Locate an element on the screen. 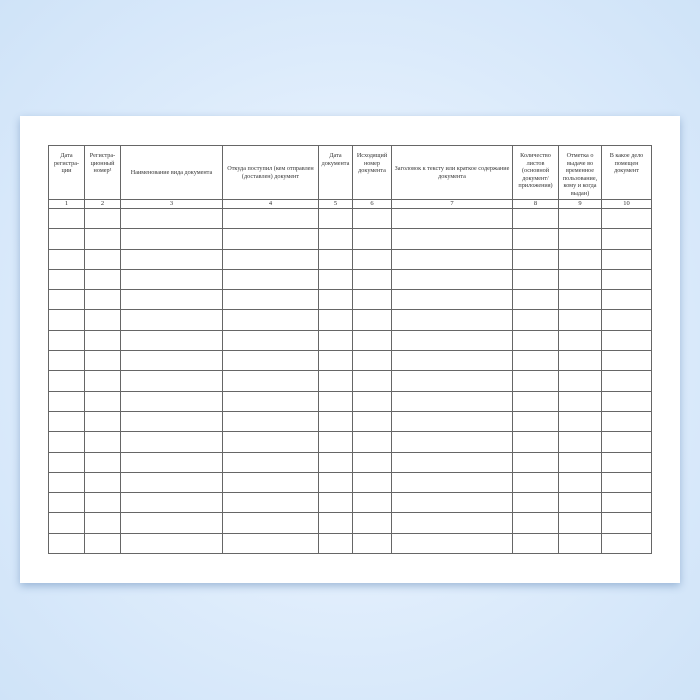 This screenshot has width=700, height=700. column-header: Наименование вида документа is located at coordinates (171, 172).